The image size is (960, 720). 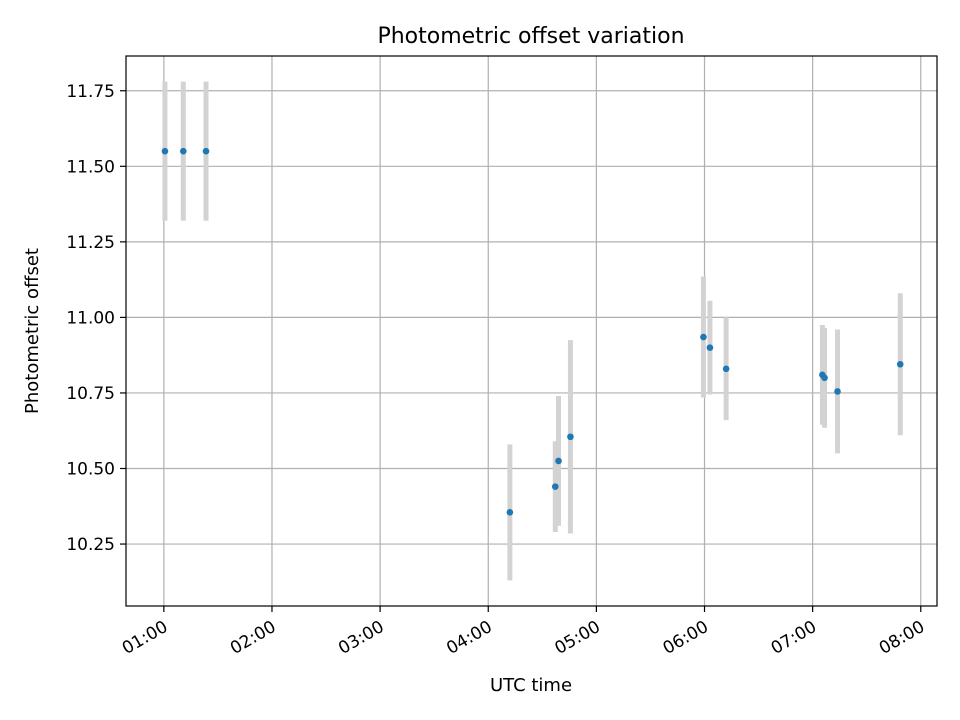 I want to click on y-tick-label: 10.75, so click(x=90, y=394).